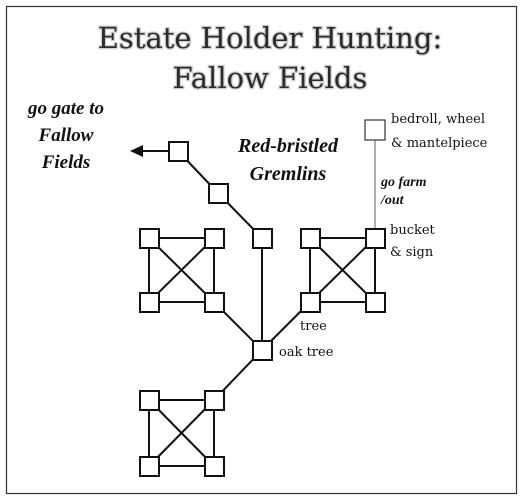  Describe the element at coordinates (288, 174) in the screenshot. I see `monster-label-line-2: Gremlins` at that location.